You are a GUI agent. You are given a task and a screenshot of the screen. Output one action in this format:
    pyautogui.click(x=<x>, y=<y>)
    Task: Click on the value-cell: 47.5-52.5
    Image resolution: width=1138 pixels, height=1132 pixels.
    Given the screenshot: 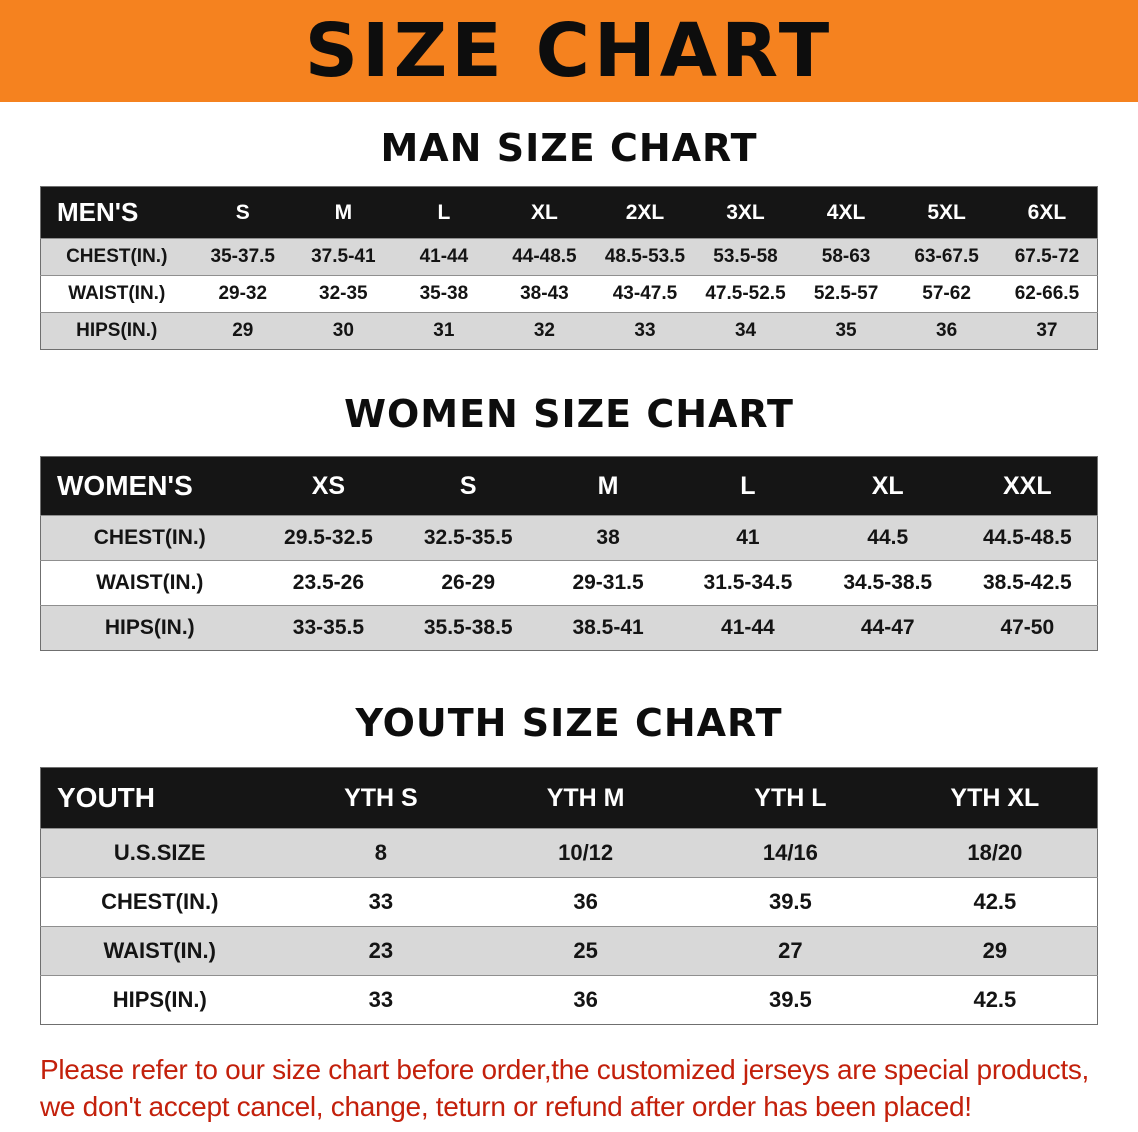 What is the action you would take?
    pyautogui.click(x=745, y=294)
    